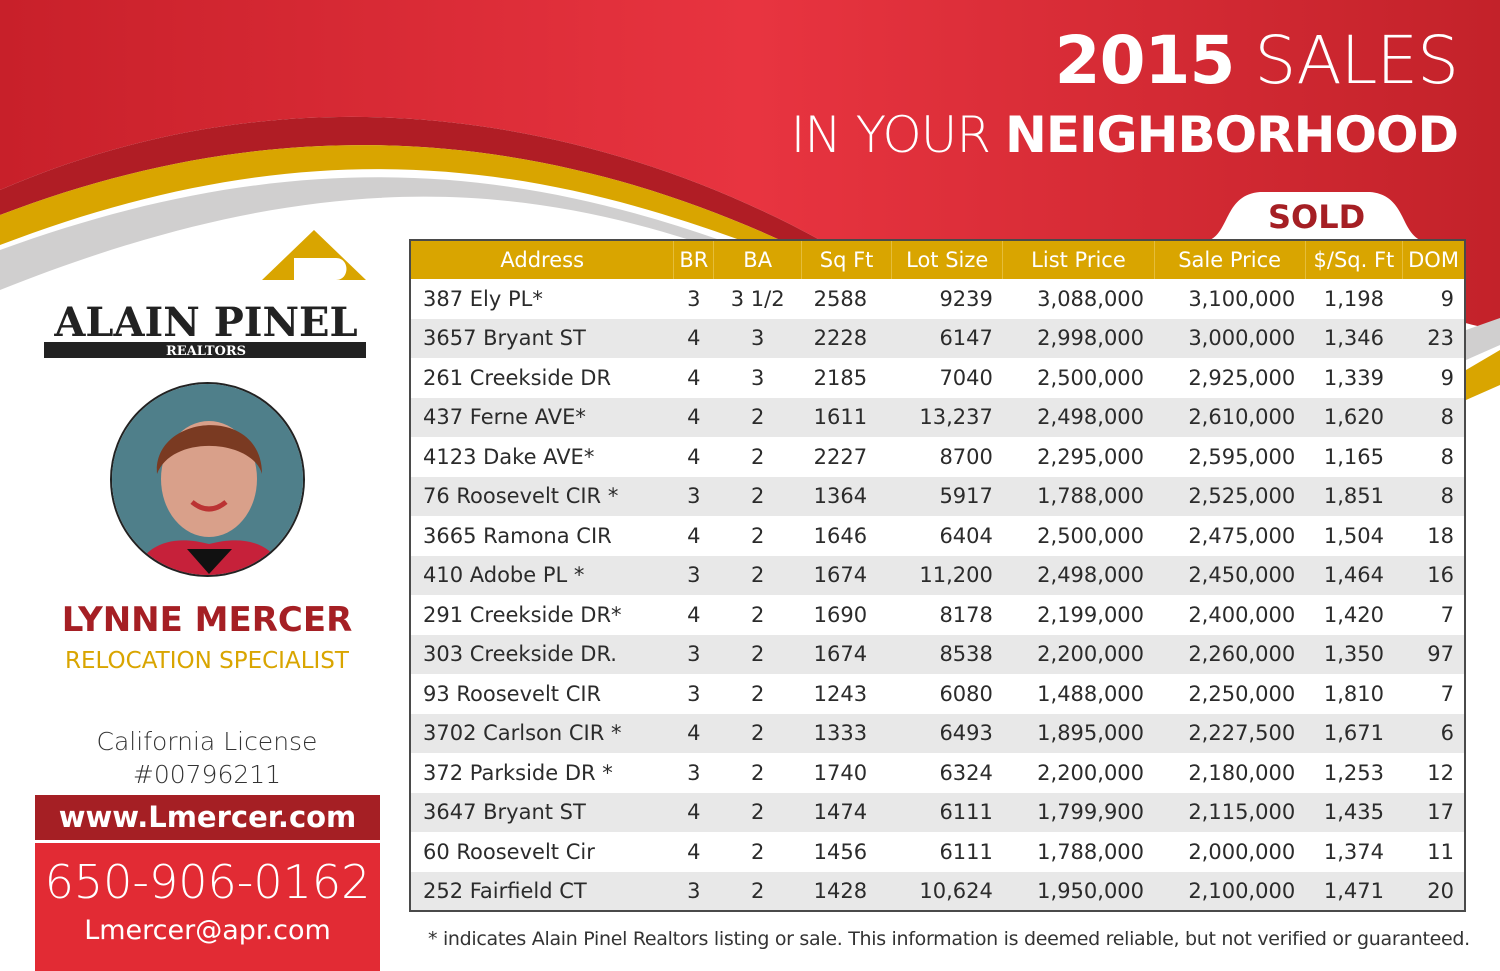  I want to click on table-cell: 3657 Bryant ST, so click(542, 338).